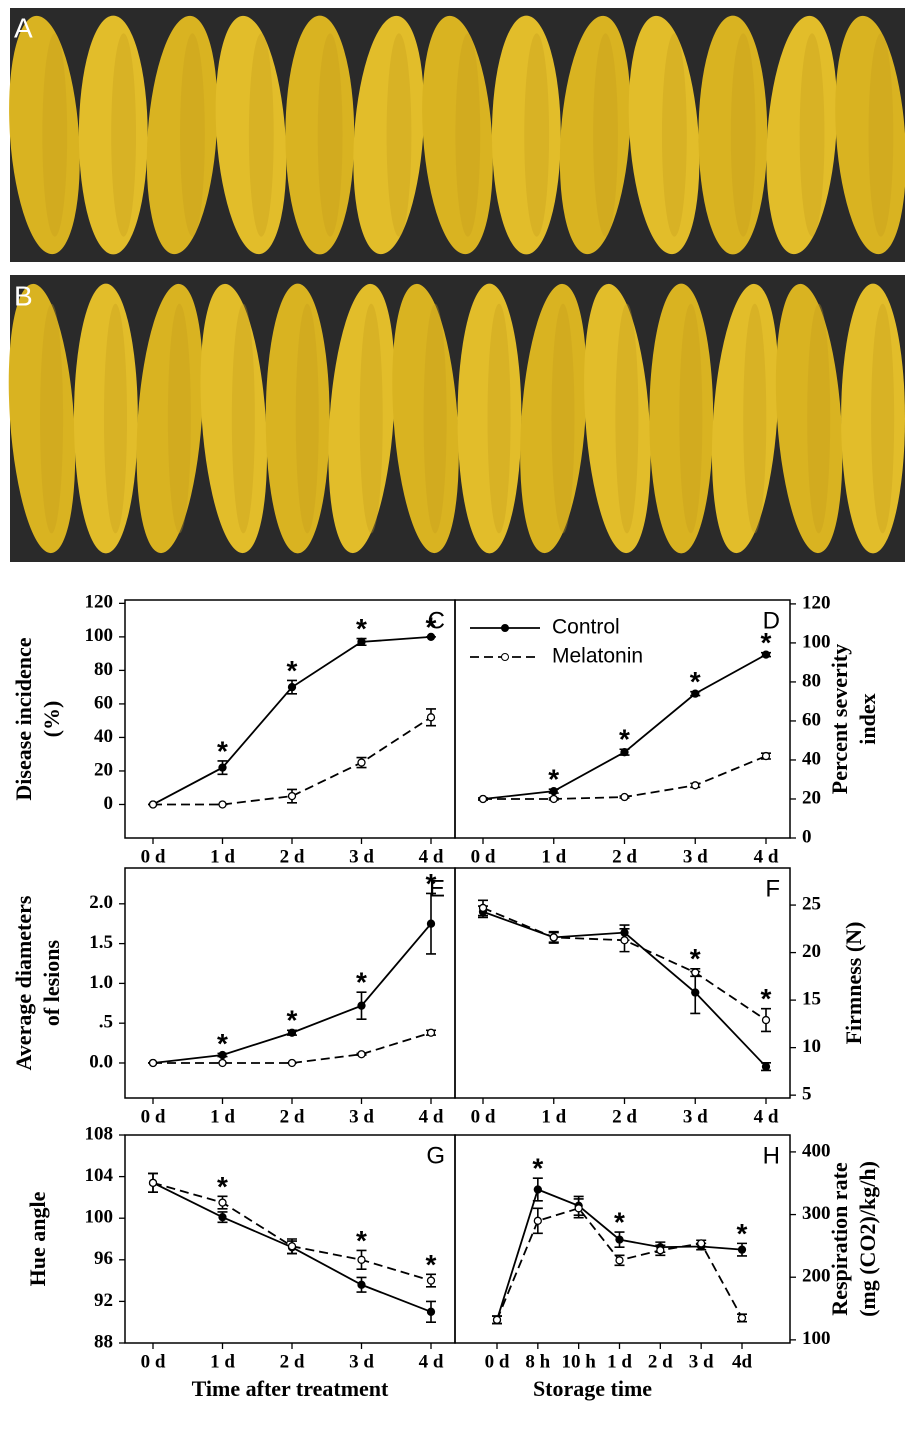  What do you see at coordinates (816, 1150) in the screenshot?
I see `y-tick-label: 400` at bounding box center [816, 1150].